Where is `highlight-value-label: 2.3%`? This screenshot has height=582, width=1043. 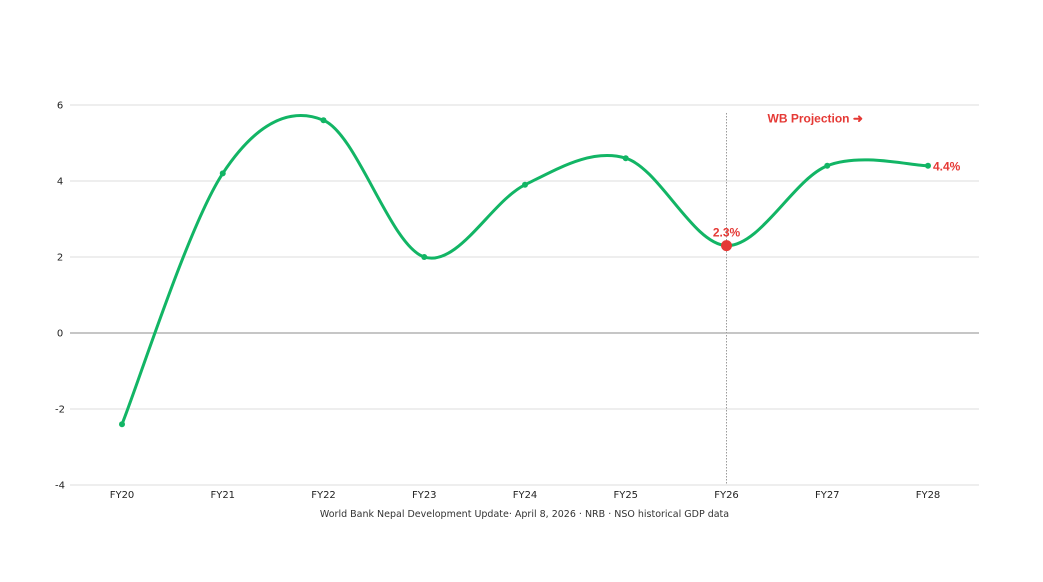 highlight-value-label: 2.3% is located at coordinates (727, 233).